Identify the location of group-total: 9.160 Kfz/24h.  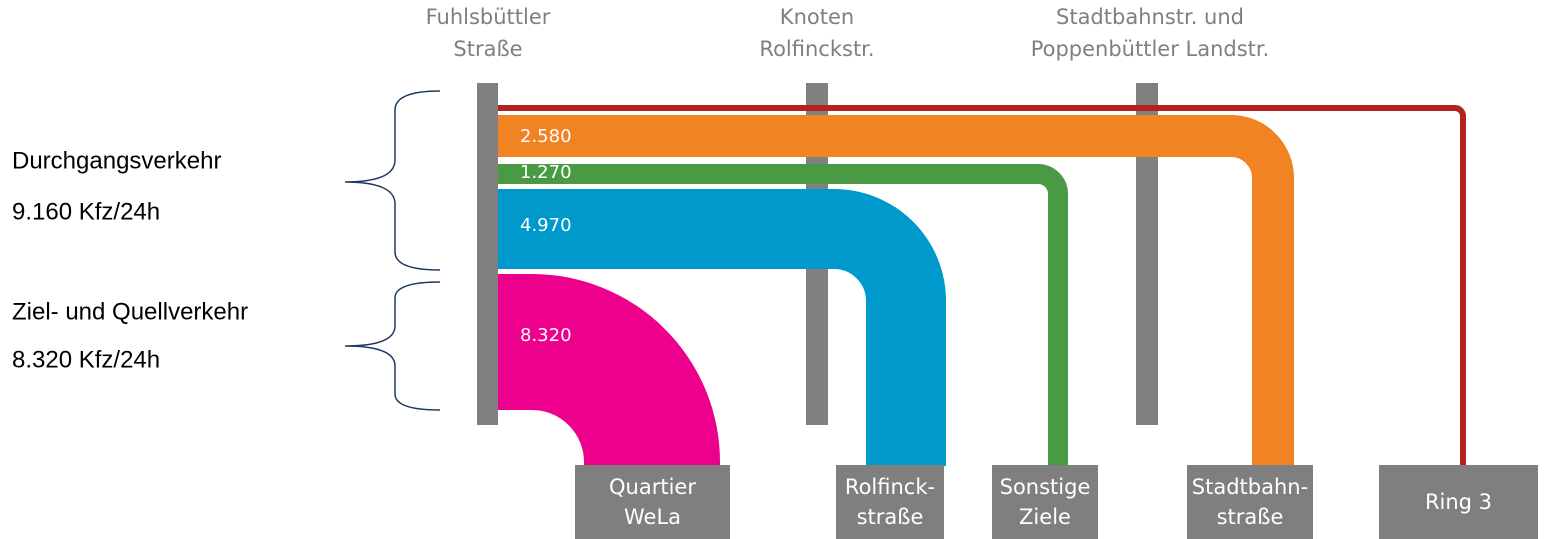
(86, 211).